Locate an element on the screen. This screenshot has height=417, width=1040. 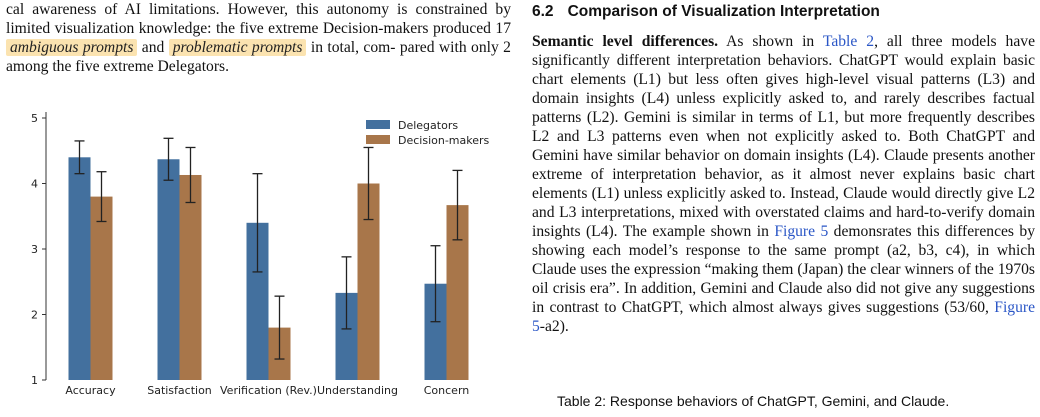
x-tick-label: Satisfaction is located at coordinates (179, 390).